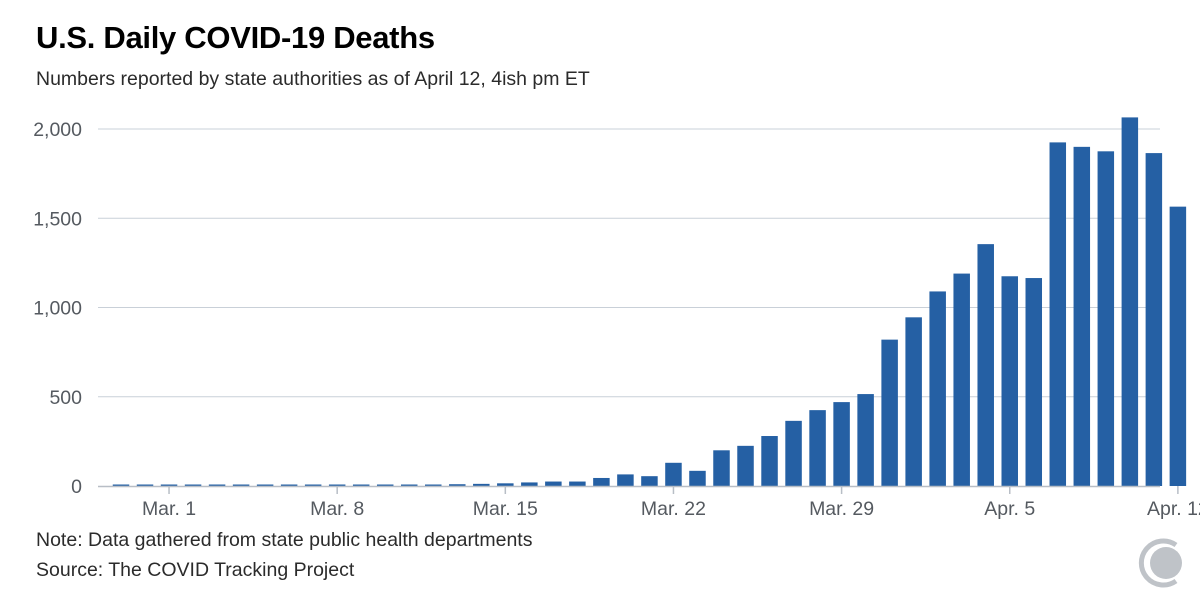  Describe the element at coordinates (76, 487) in the screenshot. I see `y-tick-label: 0` at that location.